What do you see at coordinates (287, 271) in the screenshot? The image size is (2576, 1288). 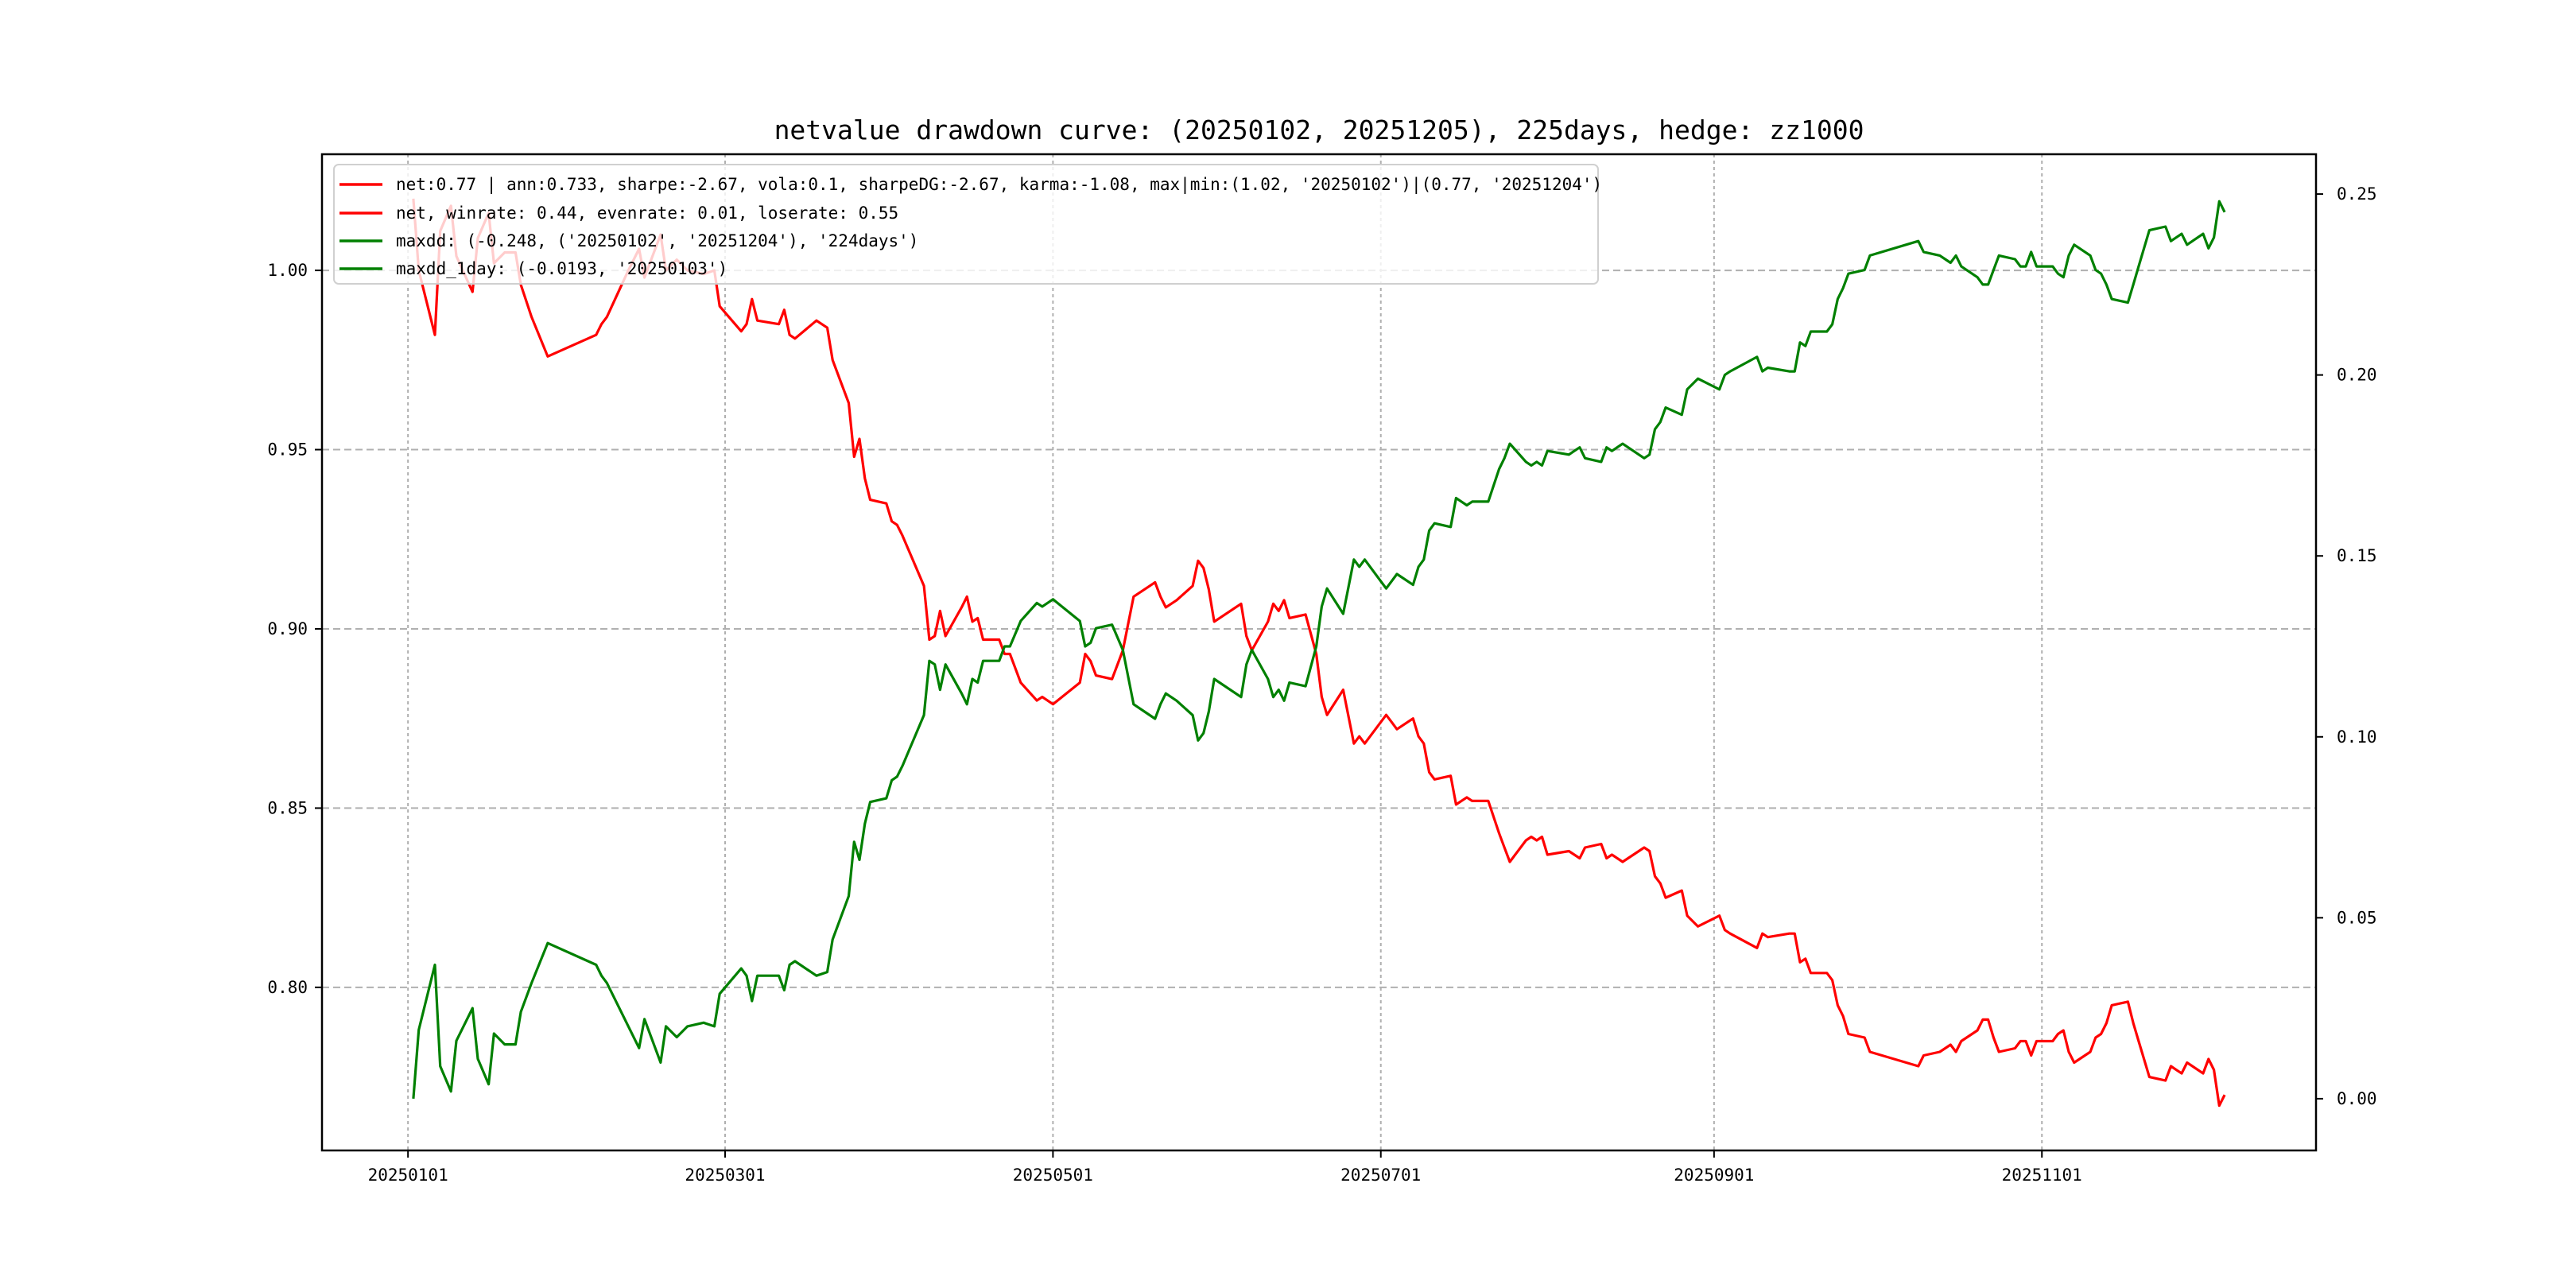 I see `y-tick-label-left: 1.00` at bounding box center [287, 271].